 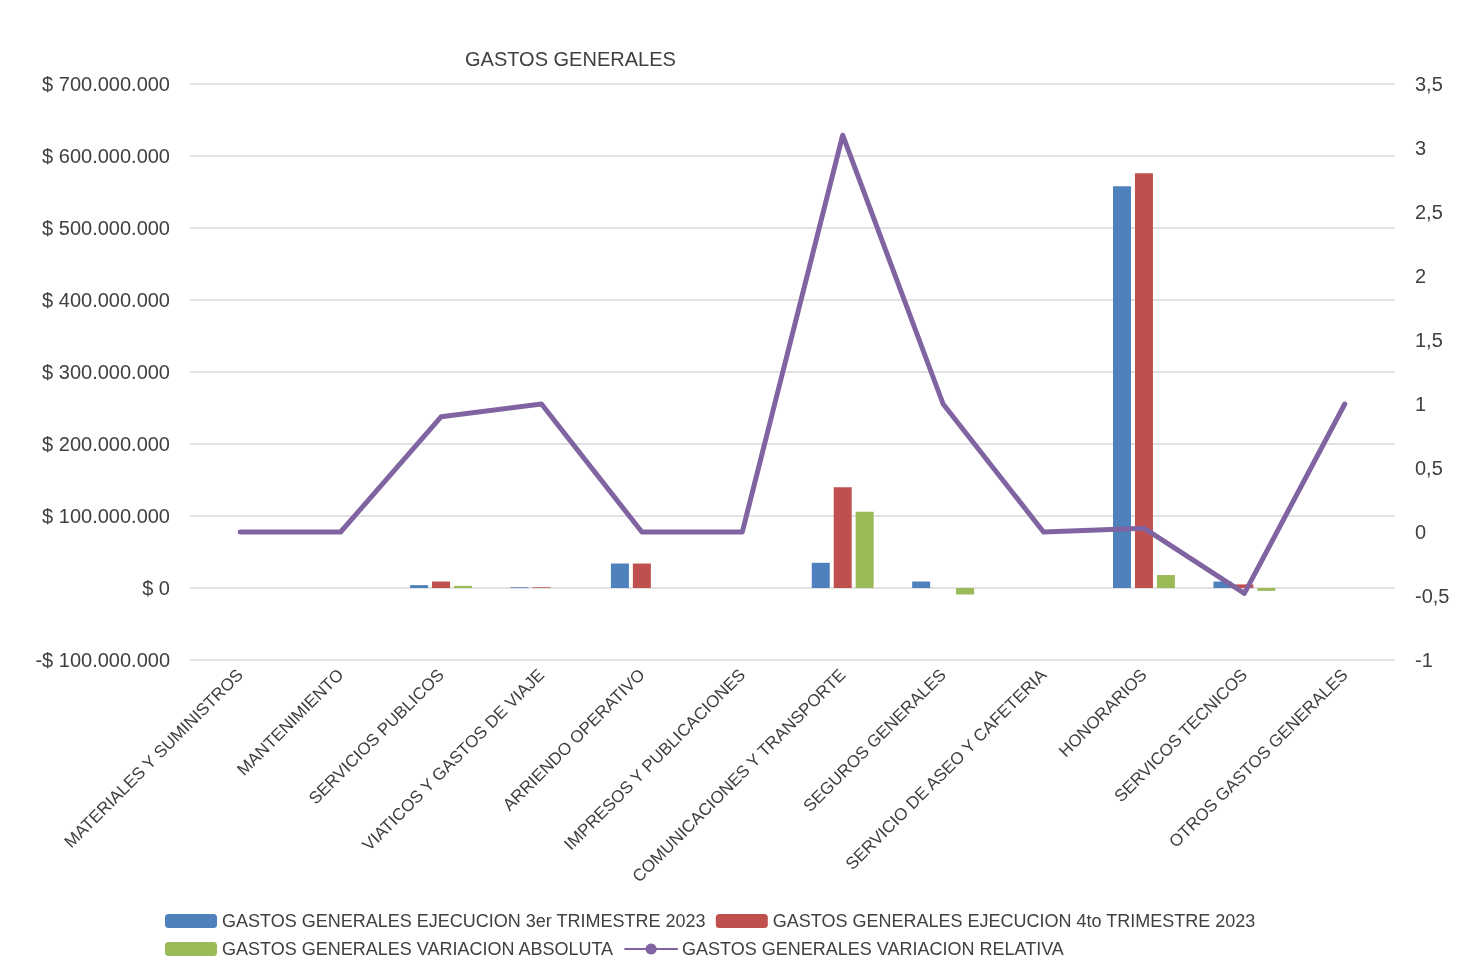 I want to click on y2-tick-label: 1,5, so click(x=1429, y=340).